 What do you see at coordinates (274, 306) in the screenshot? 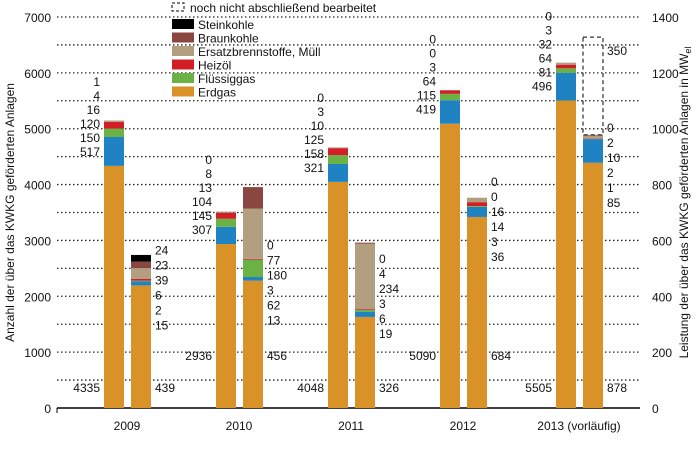
I see `data-label-capacity: 62` at bounding box center [274, 306].